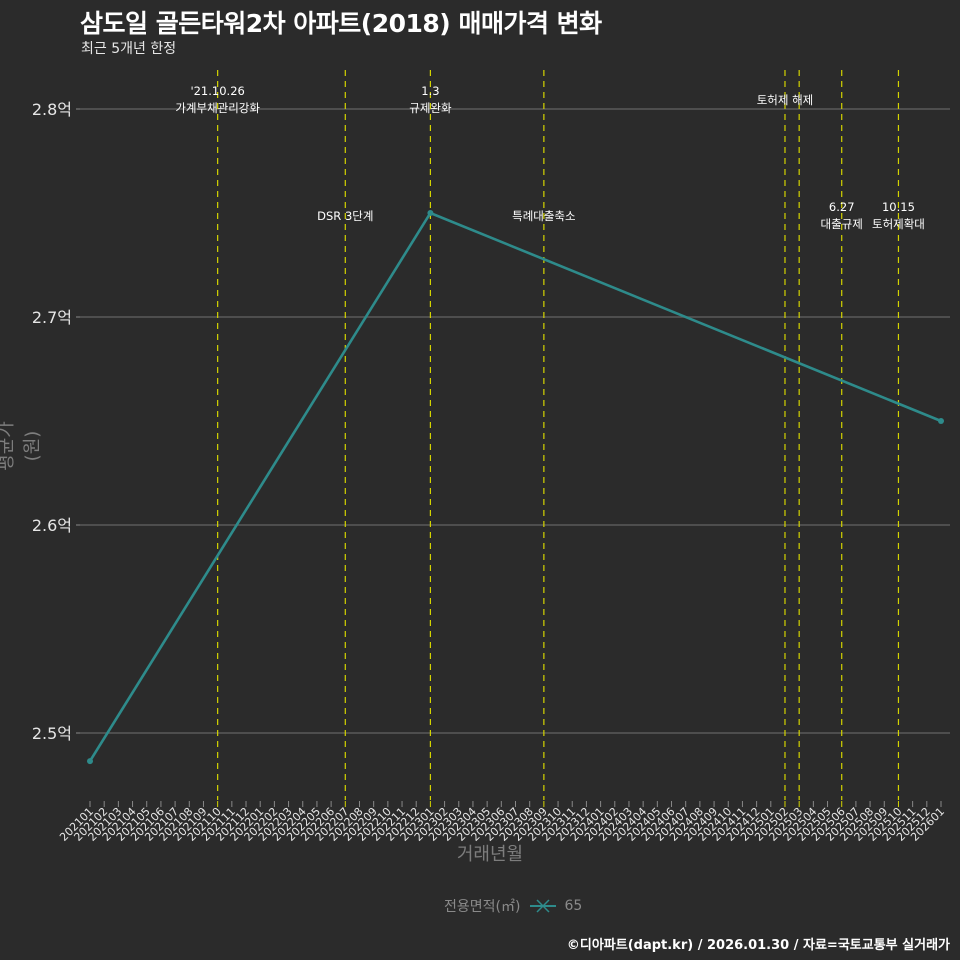 The height and width of the screenshot is (960, 960). What do you see at coordinates (898, 224) in the screenshot?
I see `event-annotation: 토허제확대` at bounding box center [898, 224].